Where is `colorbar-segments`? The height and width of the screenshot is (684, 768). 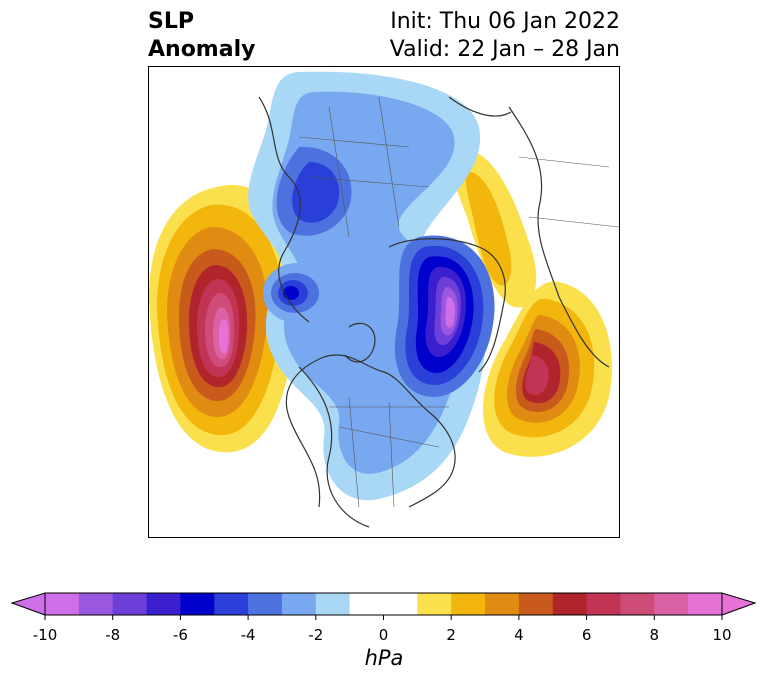
colorbar-segments is located at coordinates (384, 604).